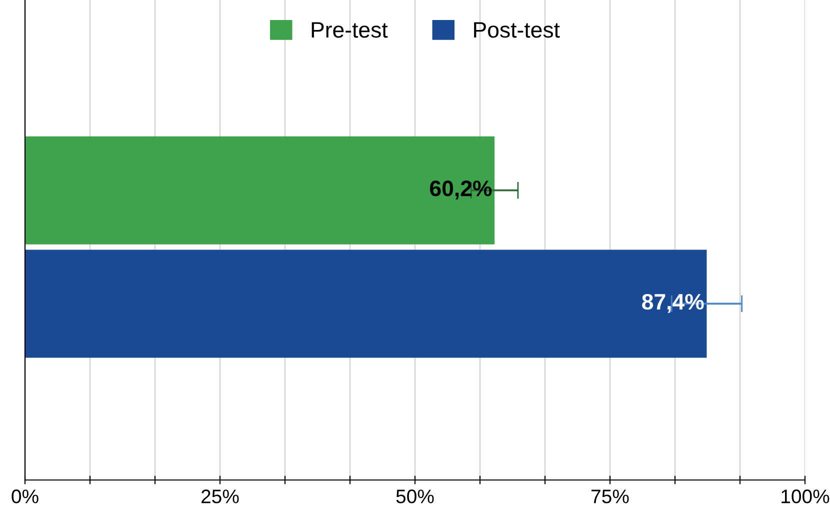  Describe the element at coordinates (517, 30) in the screenshot. I see `legend-label: Post-test` at that location.